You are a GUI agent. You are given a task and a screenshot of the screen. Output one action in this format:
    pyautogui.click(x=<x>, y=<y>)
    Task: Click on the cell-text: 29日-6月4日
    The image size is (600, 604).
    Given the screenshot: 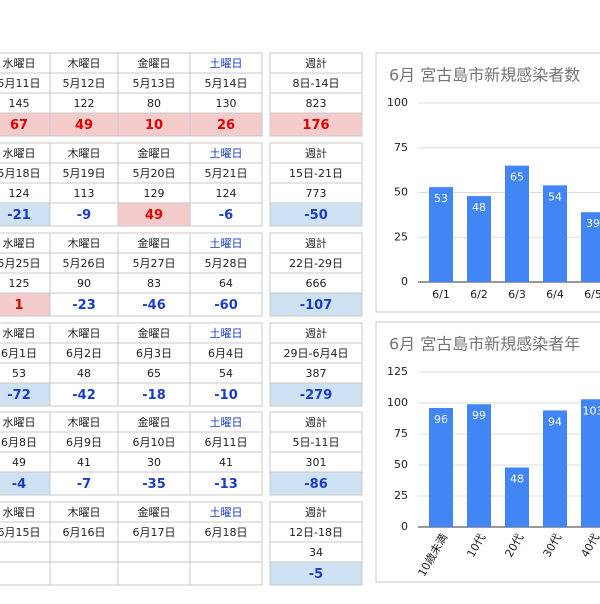 What is the action you would take?
    pyautogui.click(x=316, y=353)
    